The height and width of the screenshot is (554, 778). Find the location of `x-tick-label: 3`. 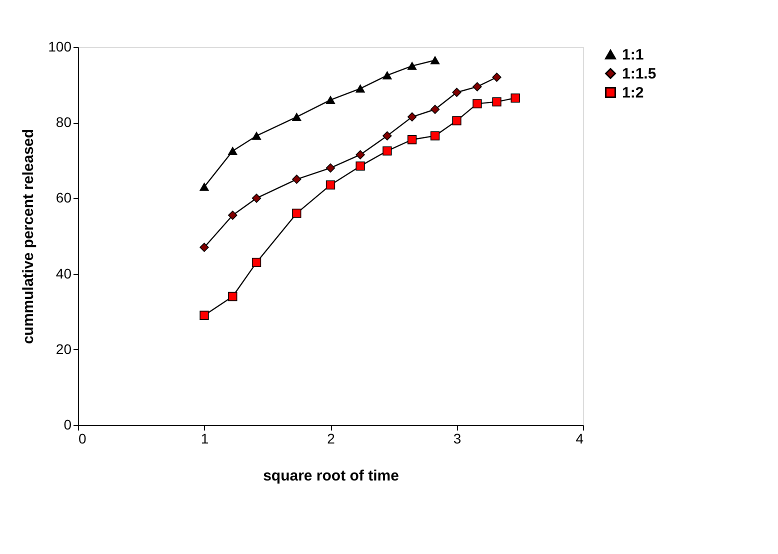

x-tick-label: 3 is located at coordinates (457, 438).